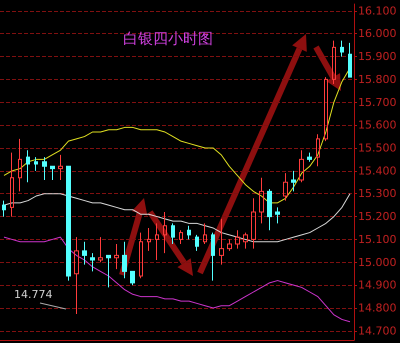 Image resolution: width=400 pixels, height=343 pixels. What do you see at coordinates (377, 308) in the screenshot?
I see `y-tick-label: 14.800` at bounding box center [377, 308].